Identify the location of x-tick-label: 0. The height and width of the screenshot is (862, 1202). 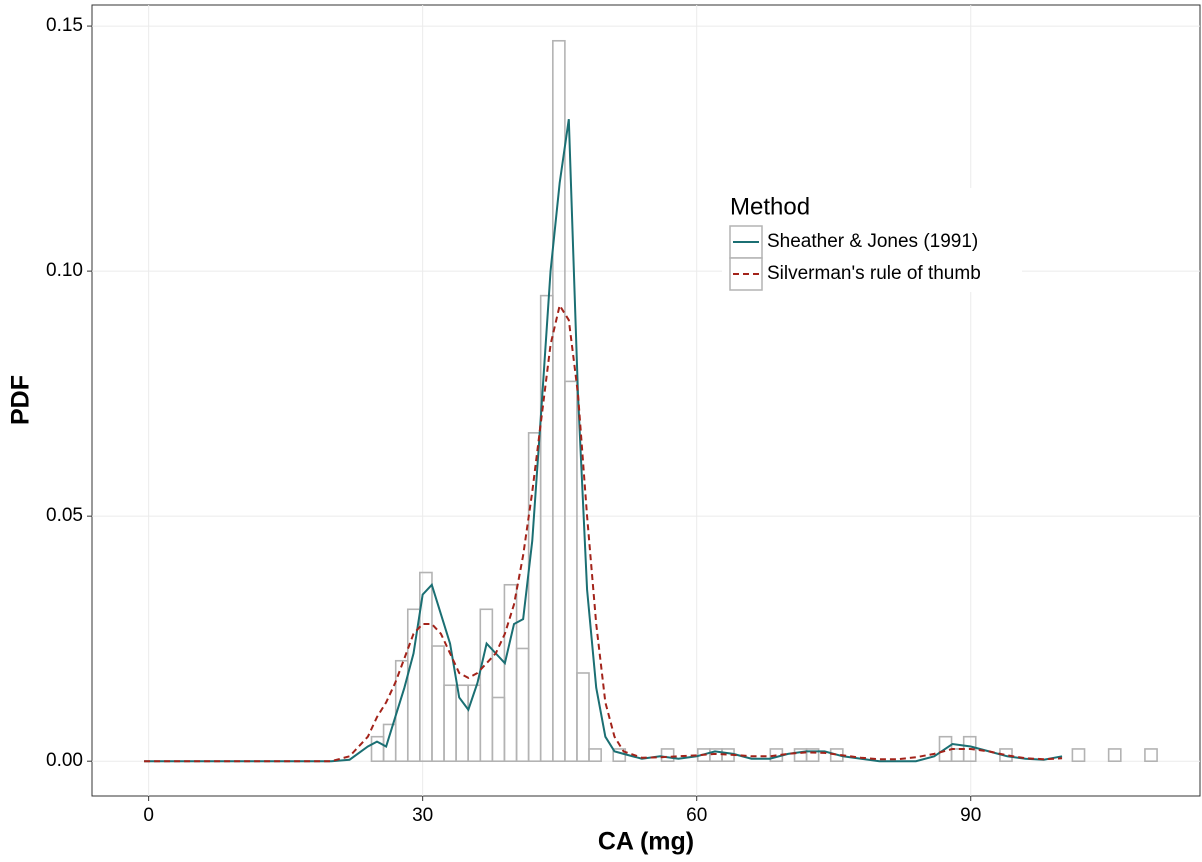
(148, 815).